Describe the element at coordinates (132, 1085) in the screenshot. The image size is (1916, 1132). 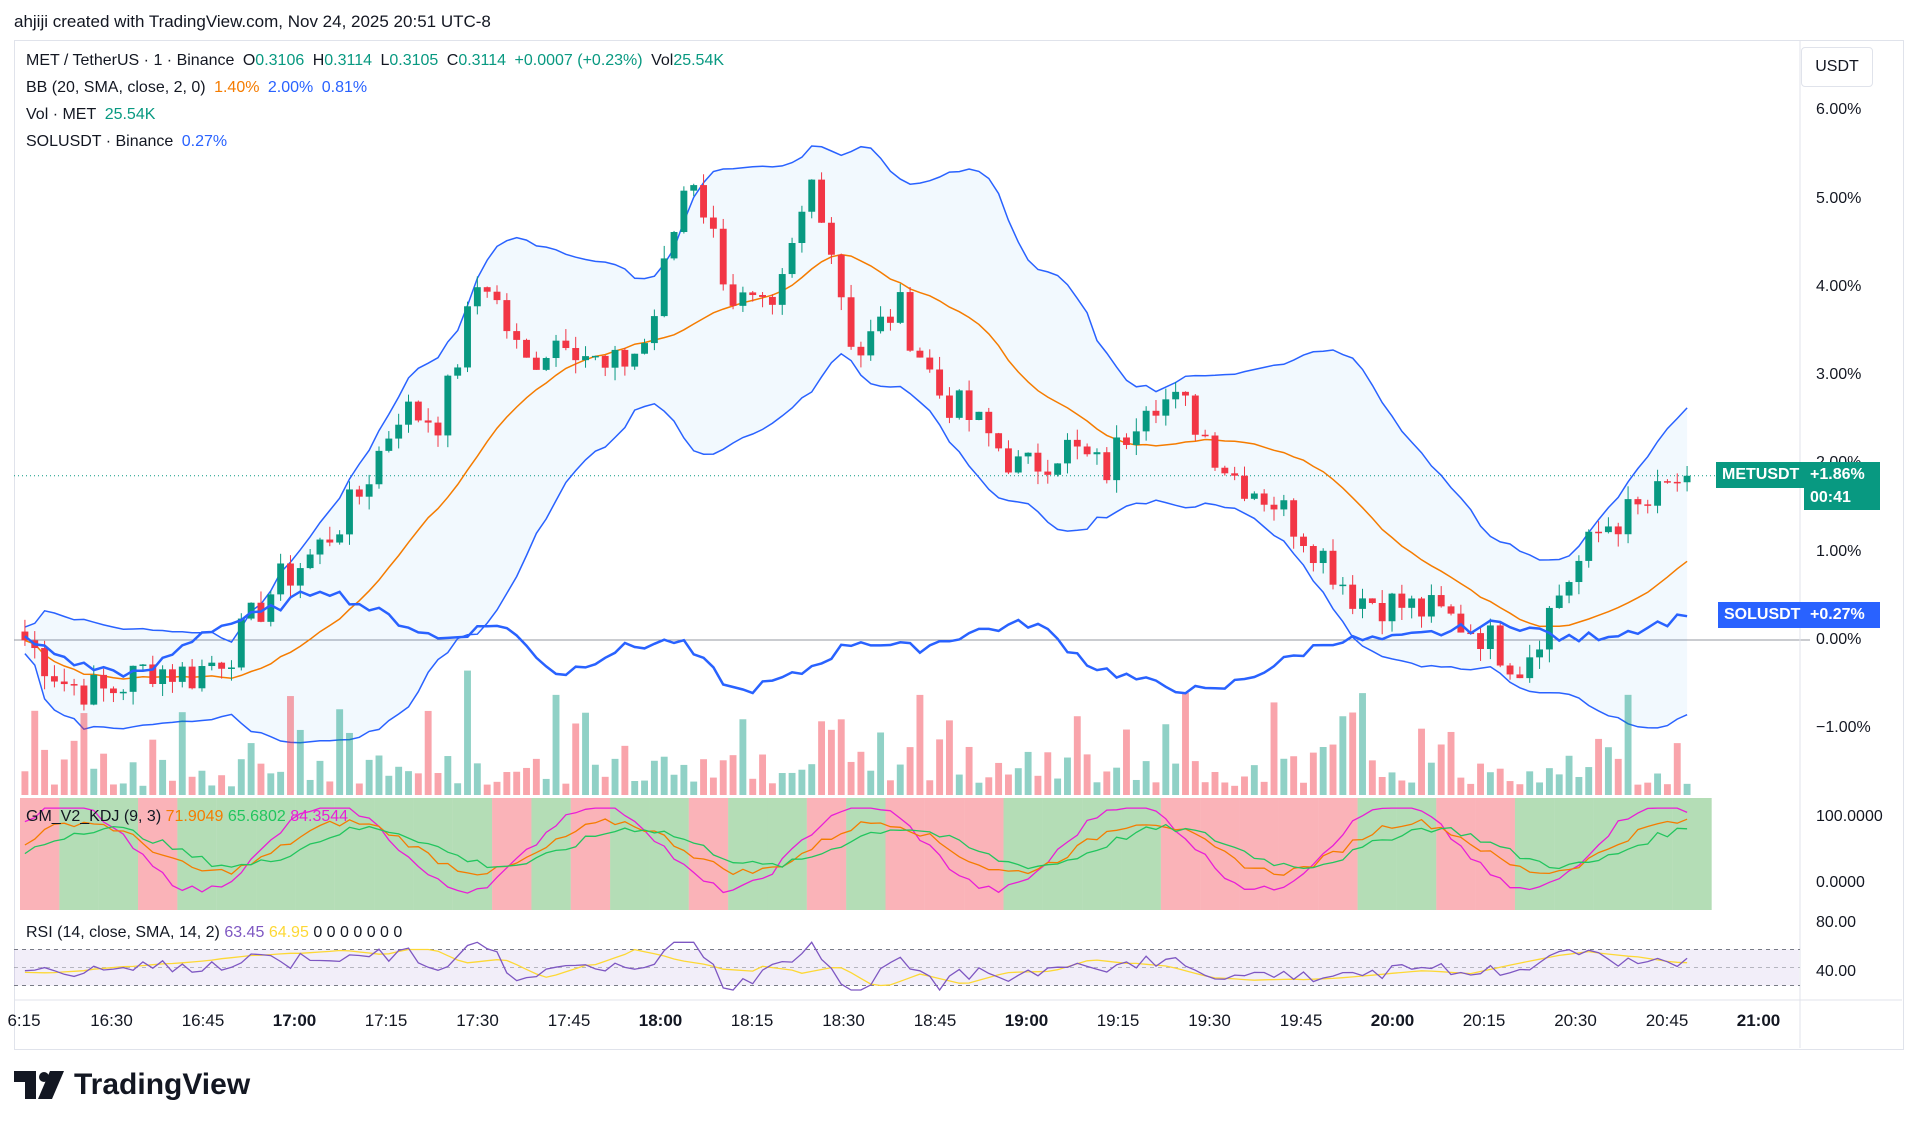
I see `tradingview-logo: TradingView` at that location.